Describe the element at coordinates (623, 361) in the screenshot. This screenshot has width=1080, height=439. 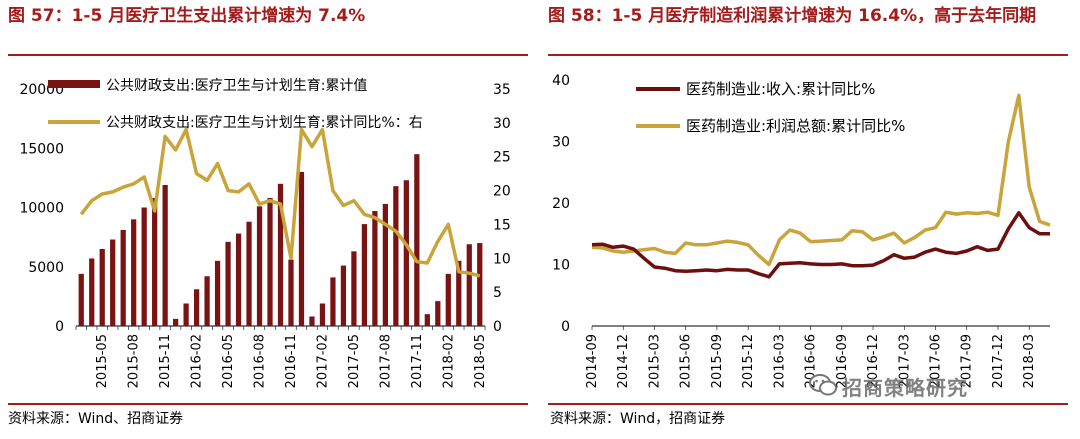
I see `x-tick-label: 2014-12` at that location.